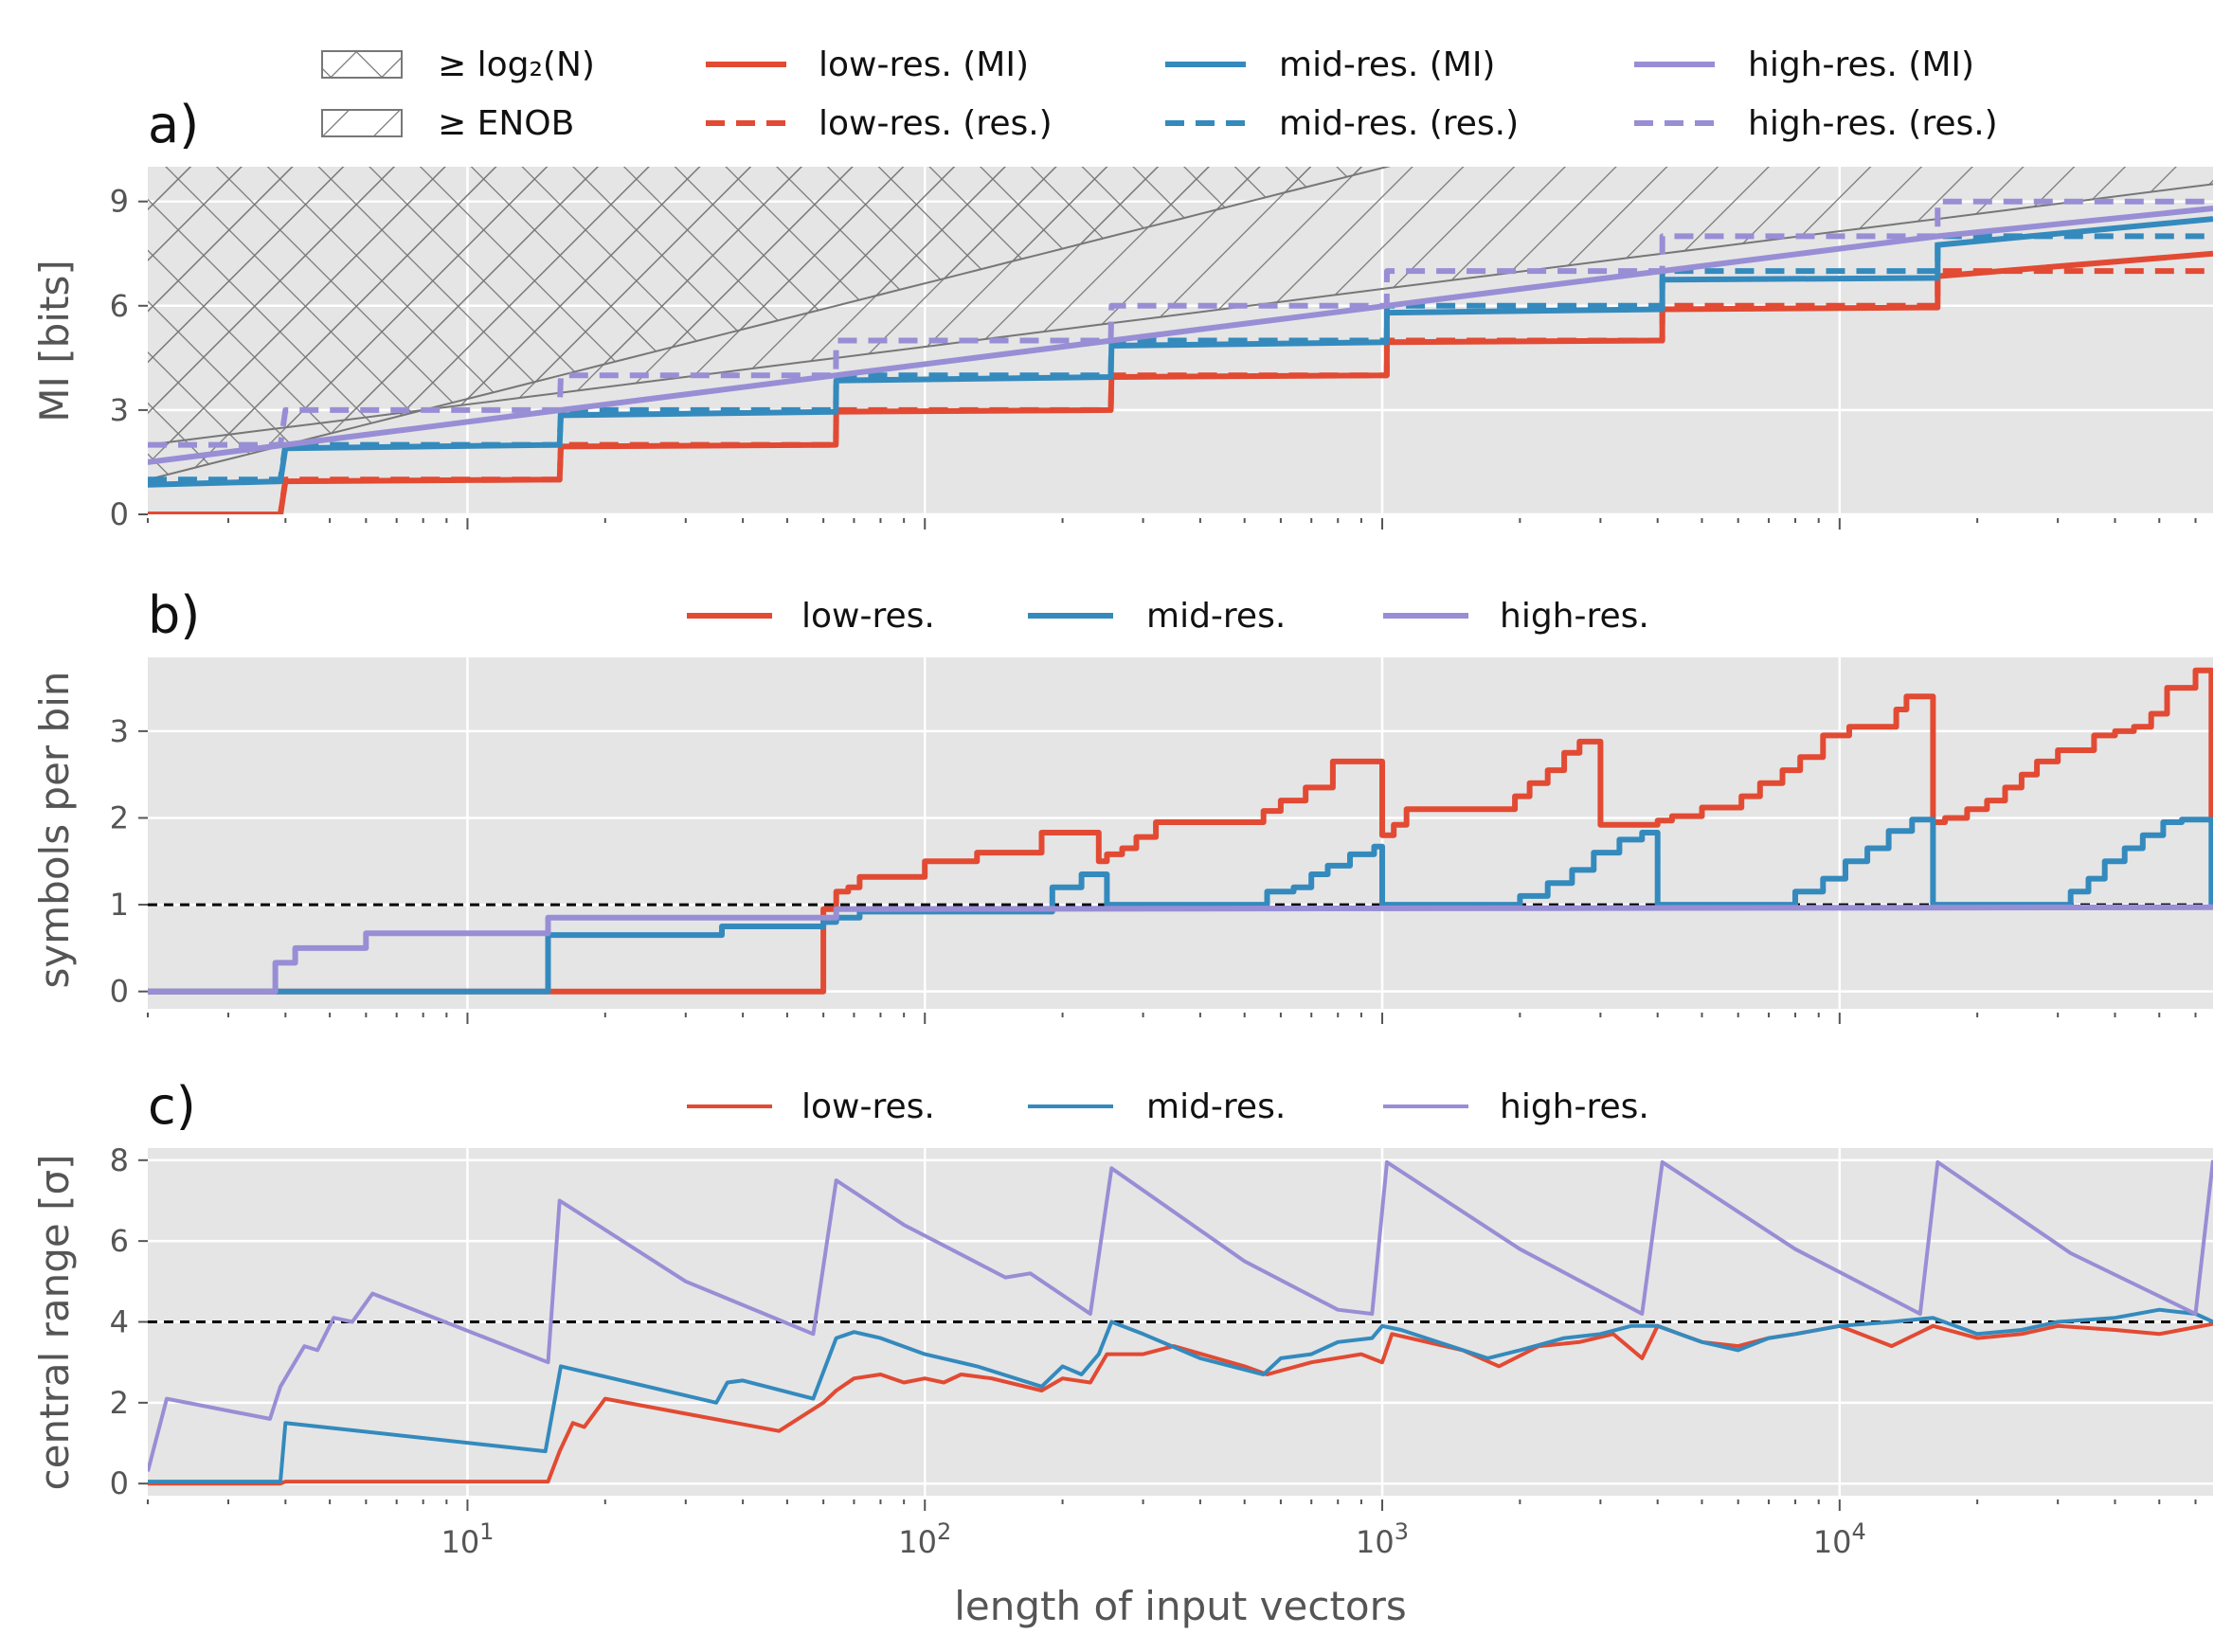 Image resolution: width=2232 pixels, height=1652 pixels. Describe the element at coordinates (1399, 123) in the screenshot. I see `legend-label-mid-res: mid-res. (res.)` at that location.